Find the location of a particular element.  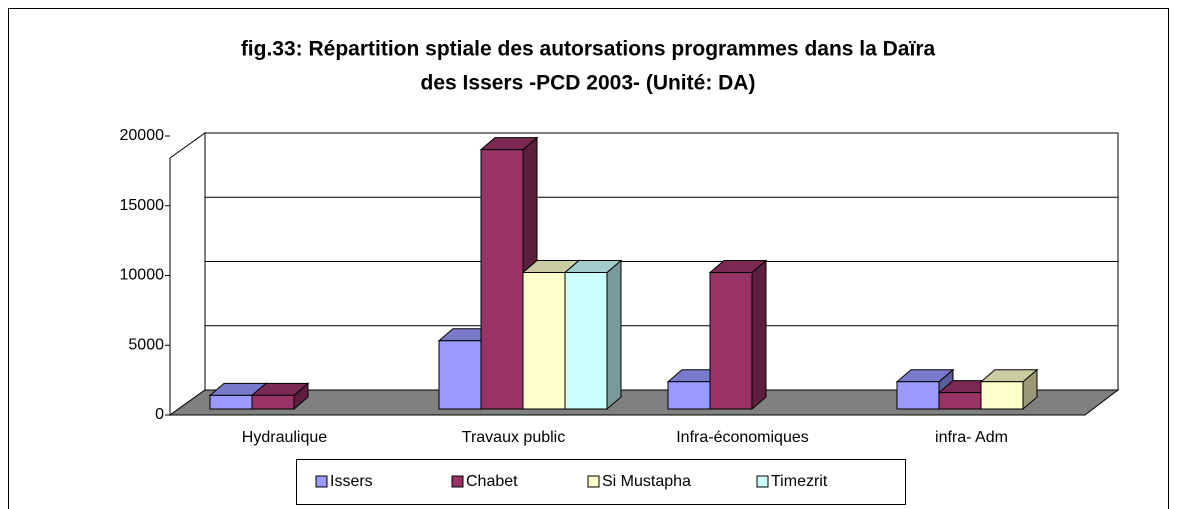

floor is located at coordinates (644, 402).